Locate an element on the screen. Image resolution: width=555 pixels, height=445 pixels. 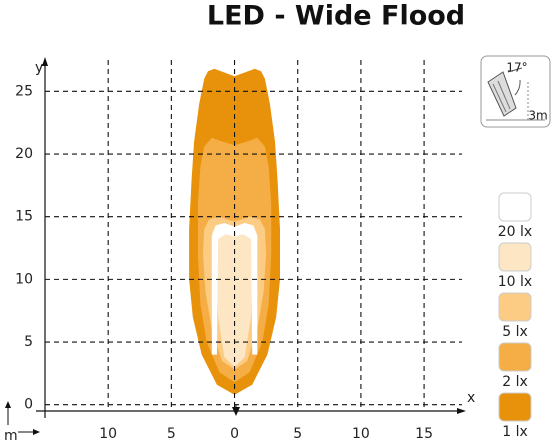
mounting-icon: 17° 3m is located at coordinates (515, 91).